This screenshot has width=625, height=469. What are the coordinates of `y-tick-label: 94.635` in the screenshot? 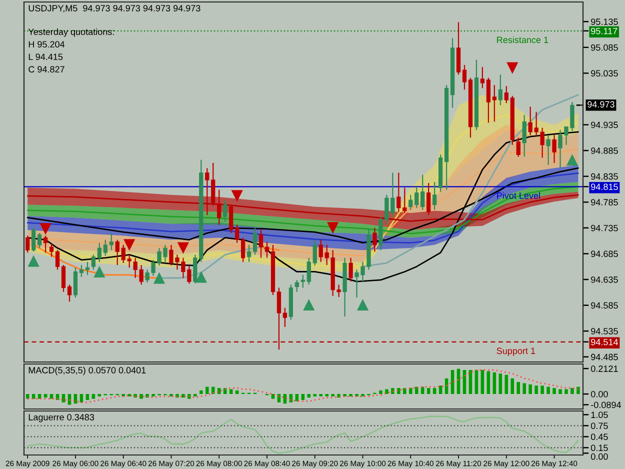 It's located at (604, 279).